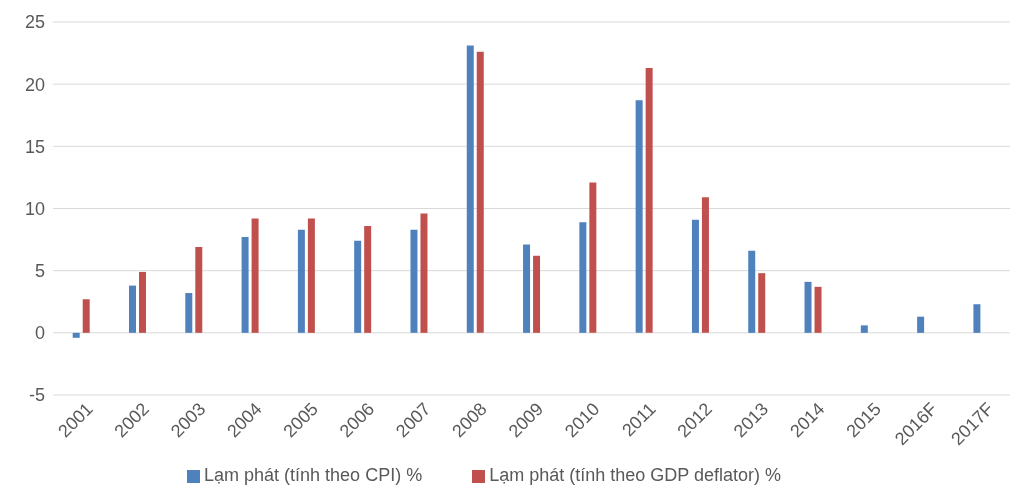 This screenshot has width=1028, height=494. What do you see at coordinates (36, 395) in the screenshot?
I see `y-tick-label: -5` at bounding box center [36, 395].